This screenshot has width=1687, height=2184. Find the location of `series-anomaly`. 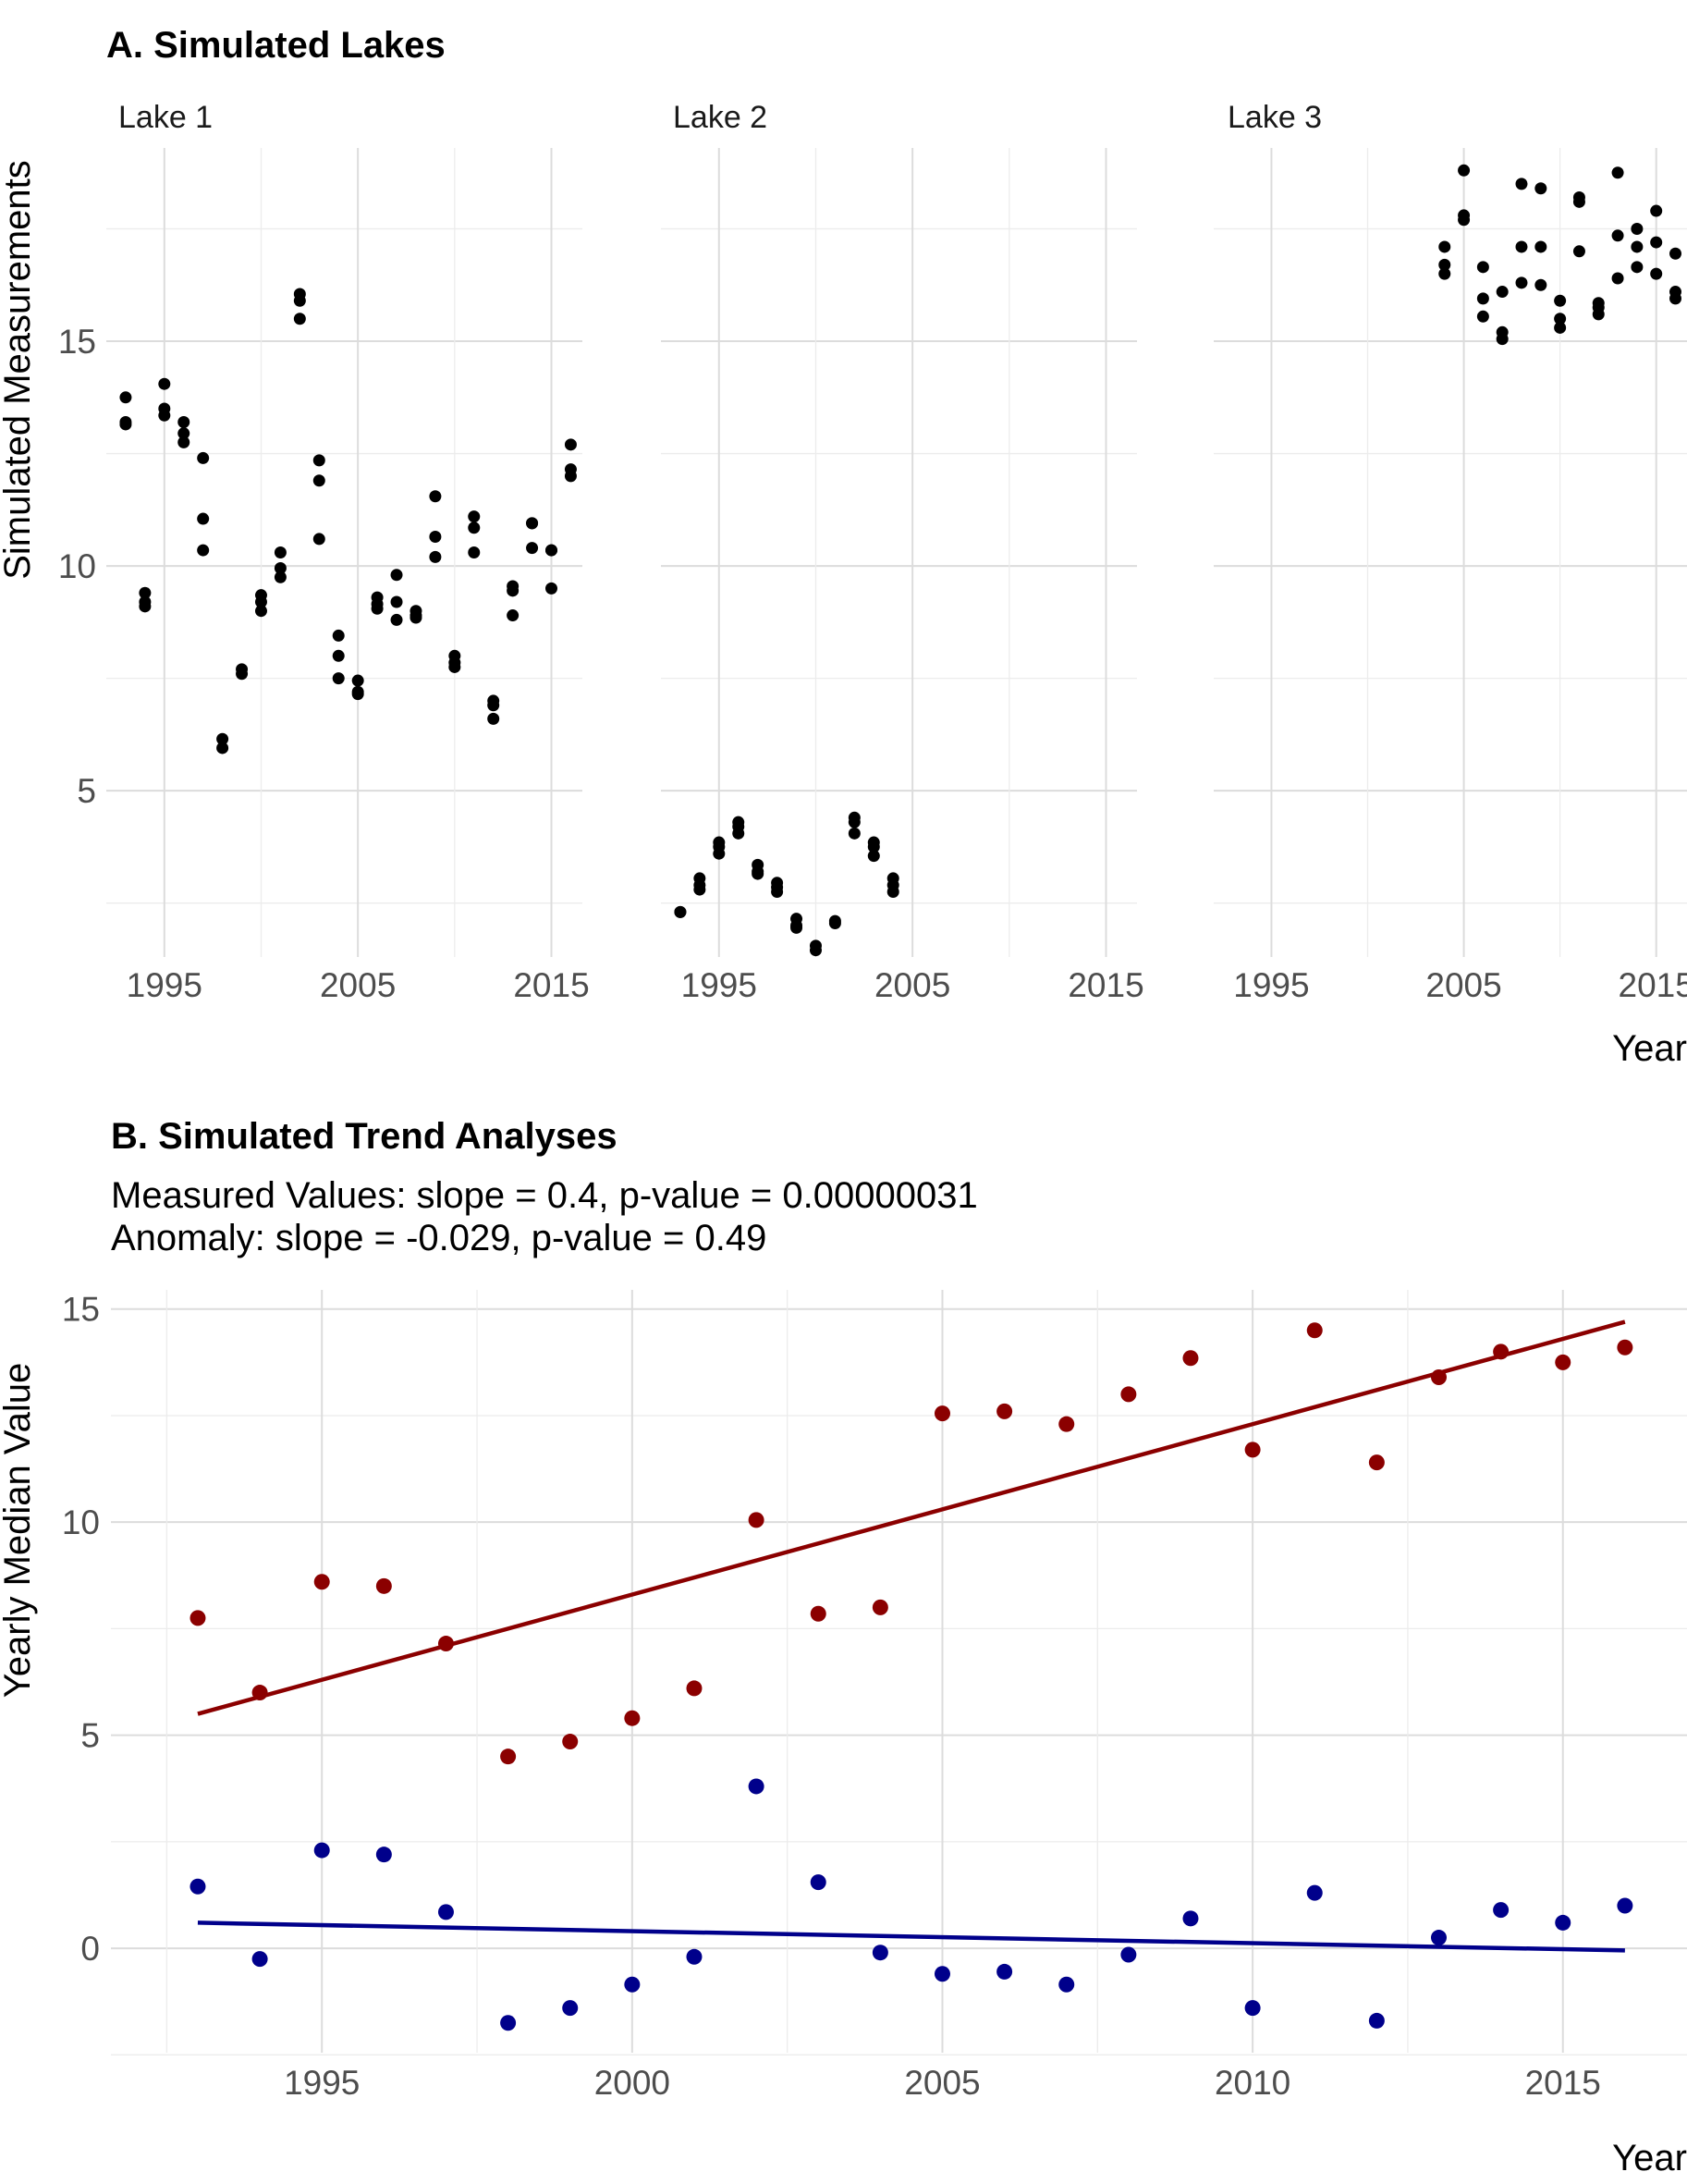

series-anomaly is located at coordinates (911, 1904).